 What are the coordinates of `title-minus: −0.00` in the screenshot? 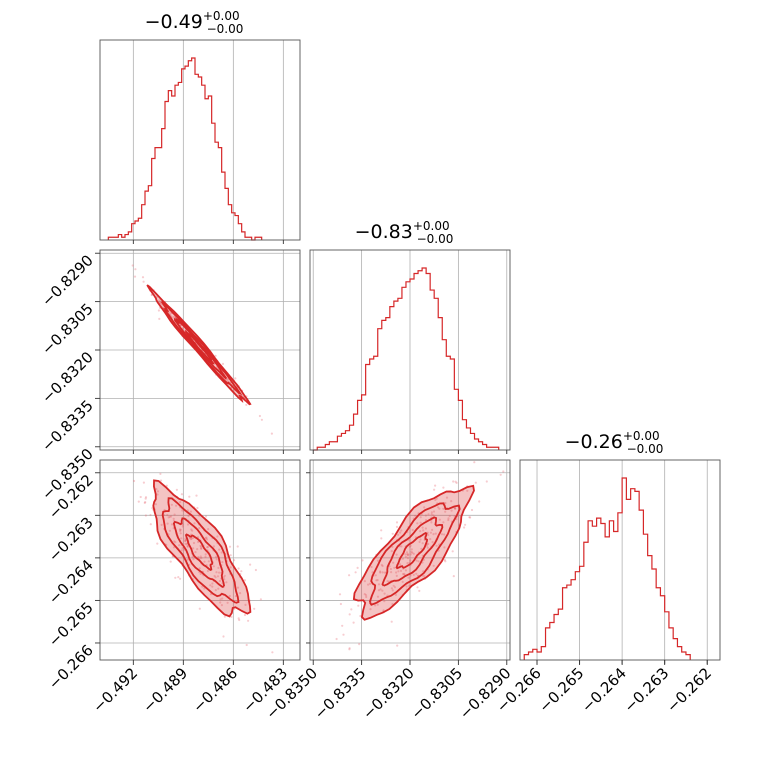 It's located at (225, 29).